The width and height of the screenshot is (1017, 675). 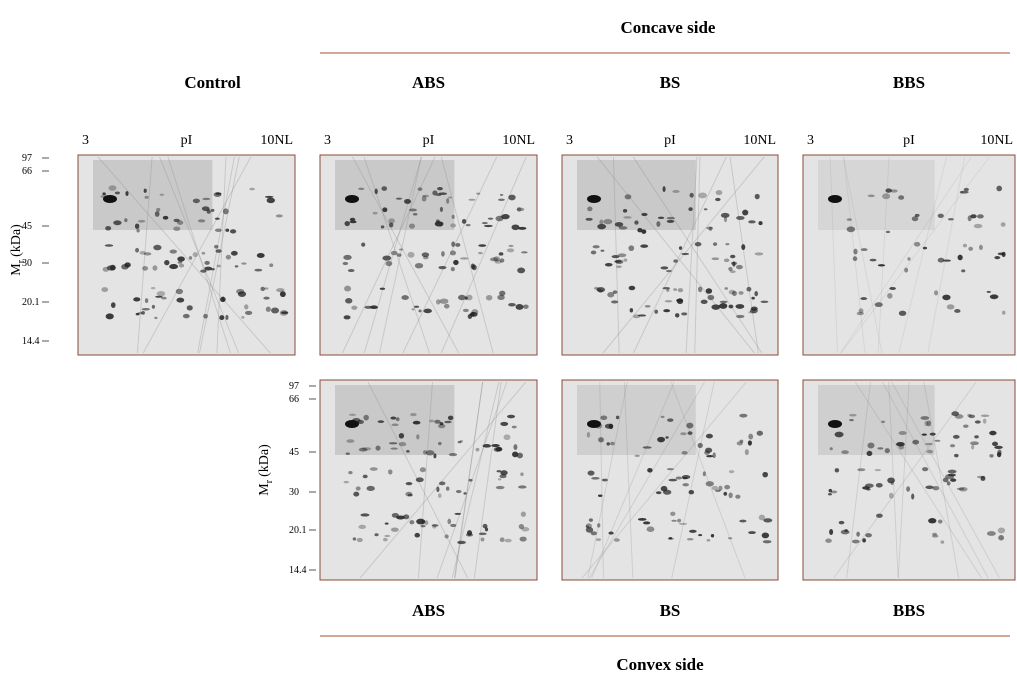 I want to click on mw-tick-label: 66, so click(x=27, y=171).